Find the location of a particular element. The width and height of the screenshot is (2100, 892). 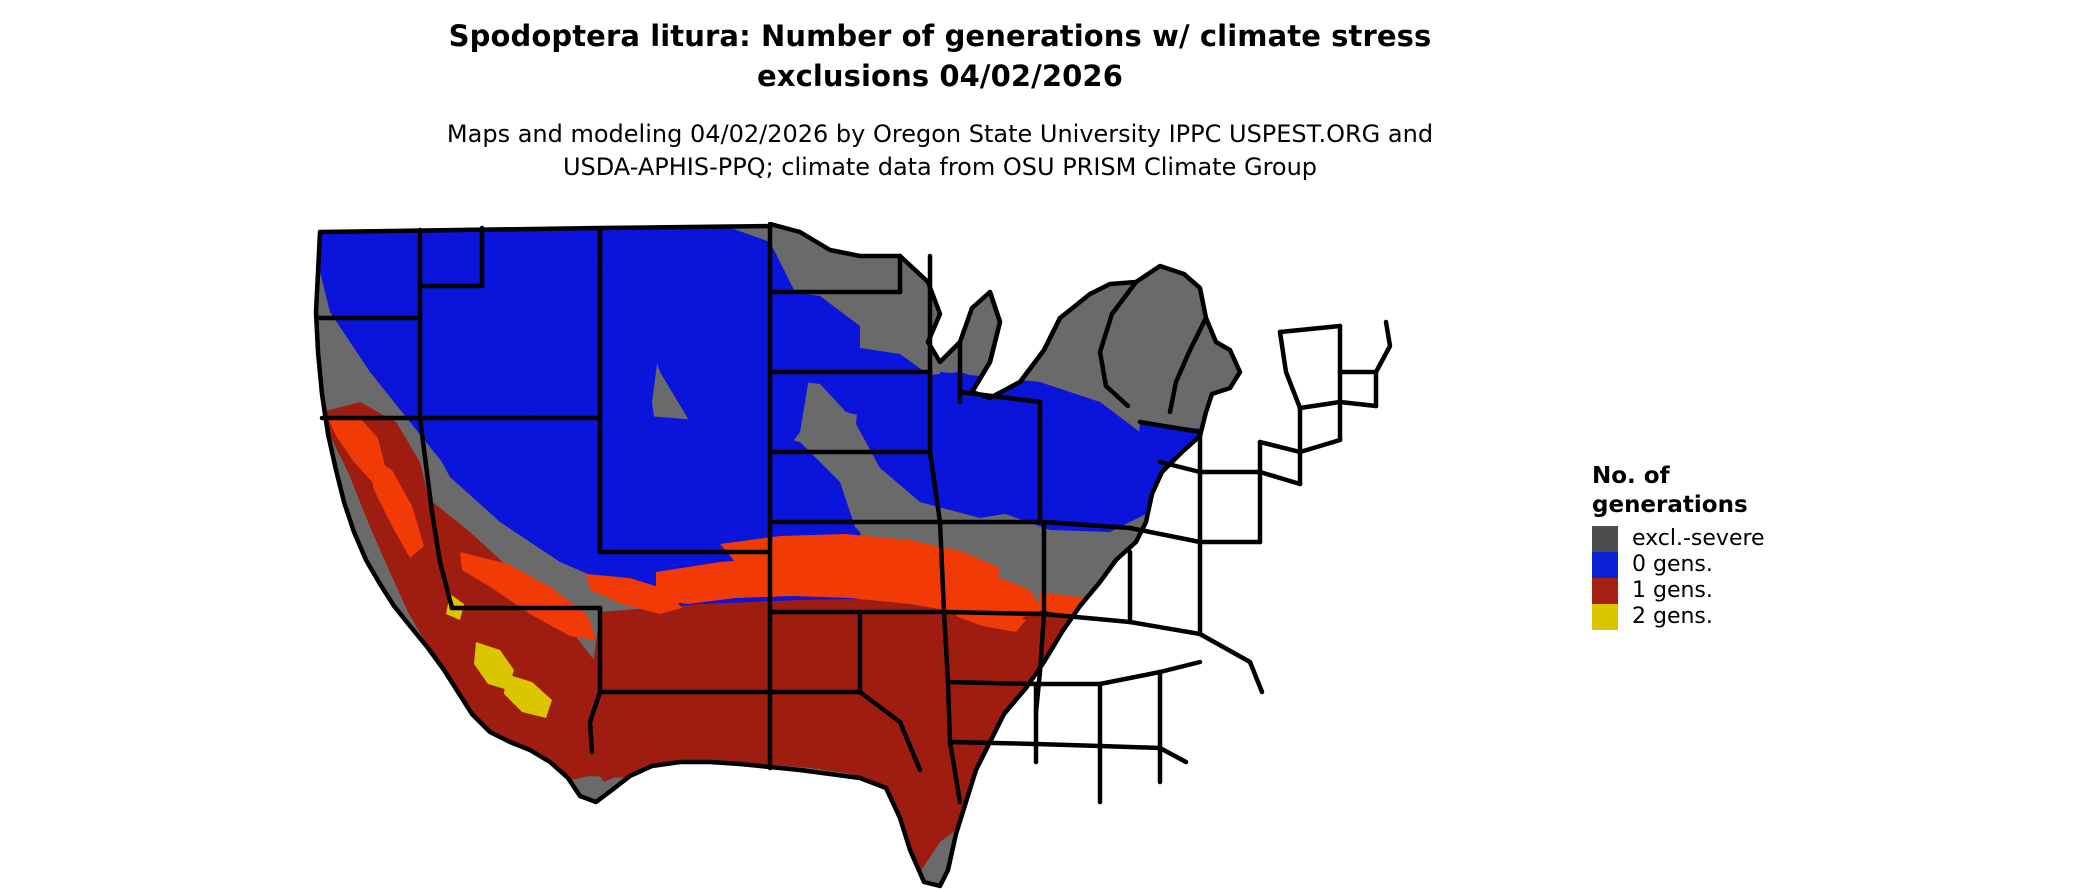

legend-item: 0 gens. is located at coordinates (1722, 565).